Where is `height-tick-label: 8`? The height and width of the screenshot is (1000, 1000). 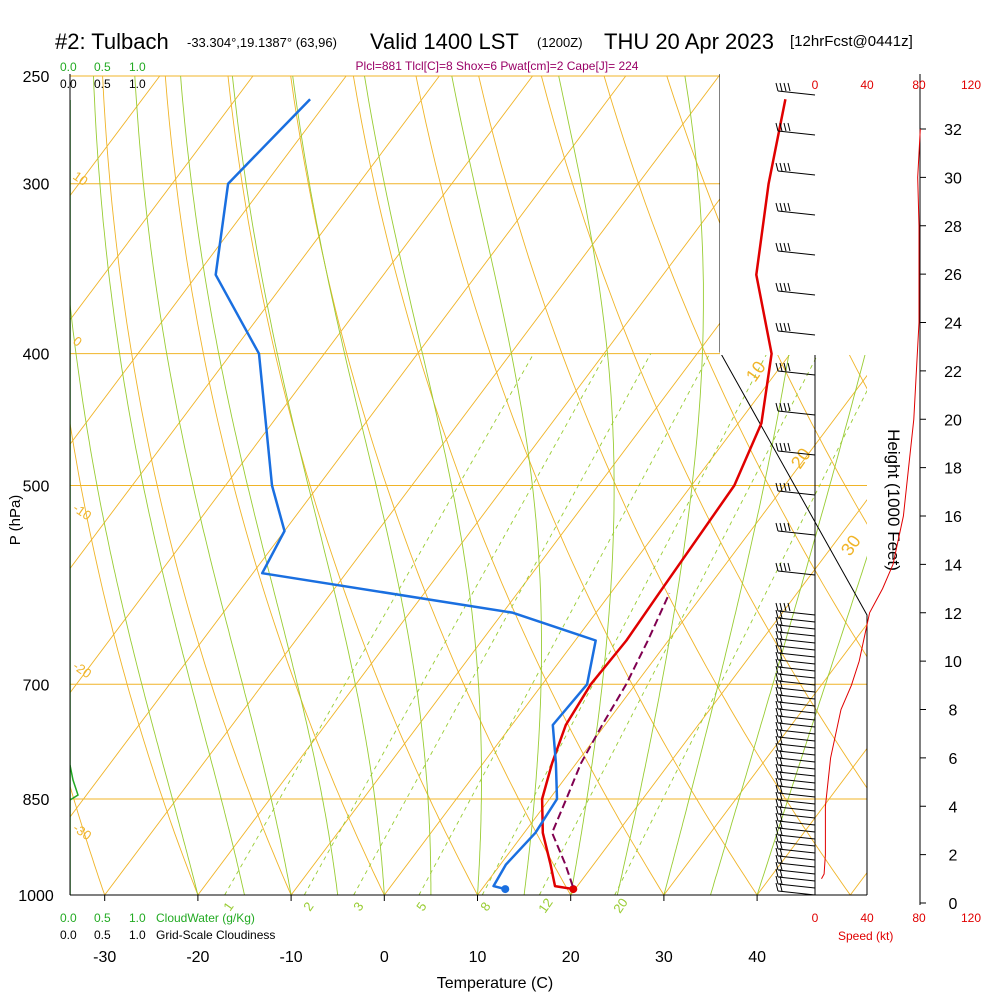 height-tick-label: 8 is located at coordinates (953, 711).